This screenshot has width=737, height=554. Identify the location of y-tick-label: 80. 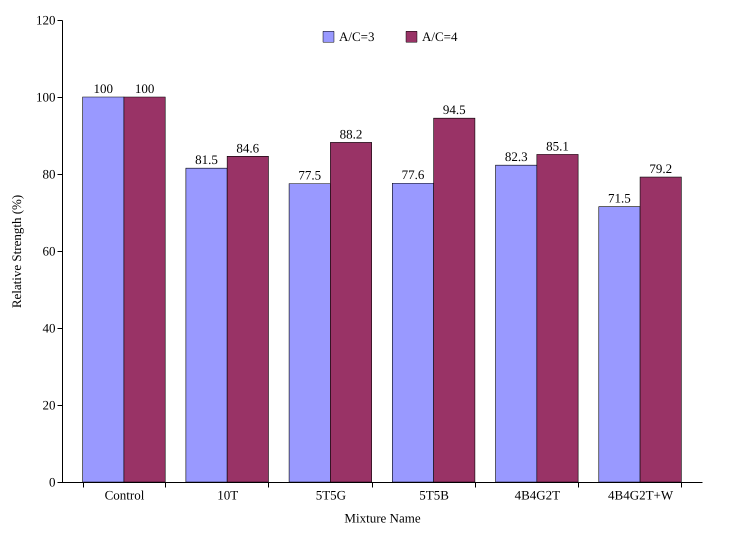
(49, 174).